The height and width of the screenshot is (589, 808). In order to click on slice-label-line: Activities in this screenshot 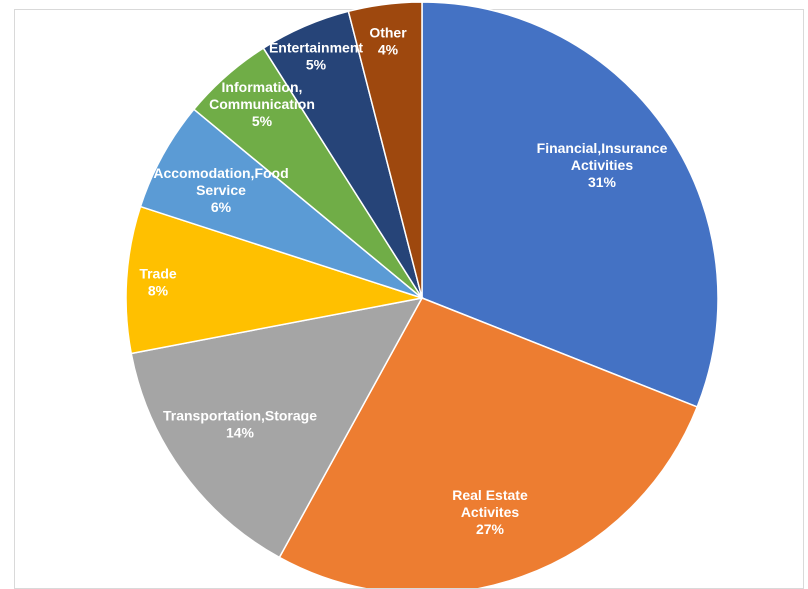, I will do `click(602, 165)`.